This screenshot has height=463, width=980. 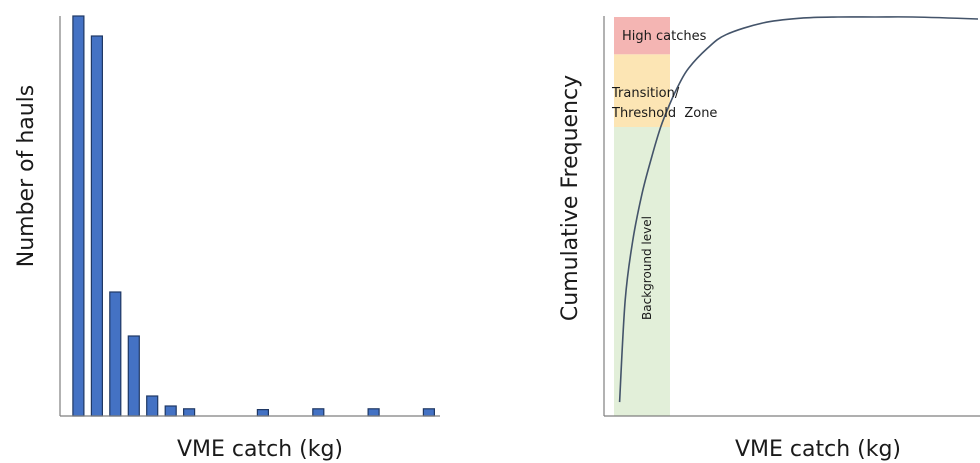 What do you see at coordinates (645, 93) in the screenshot?
I see `zone-label-transition-line1: Transition/` at bounding box center [645, 93].